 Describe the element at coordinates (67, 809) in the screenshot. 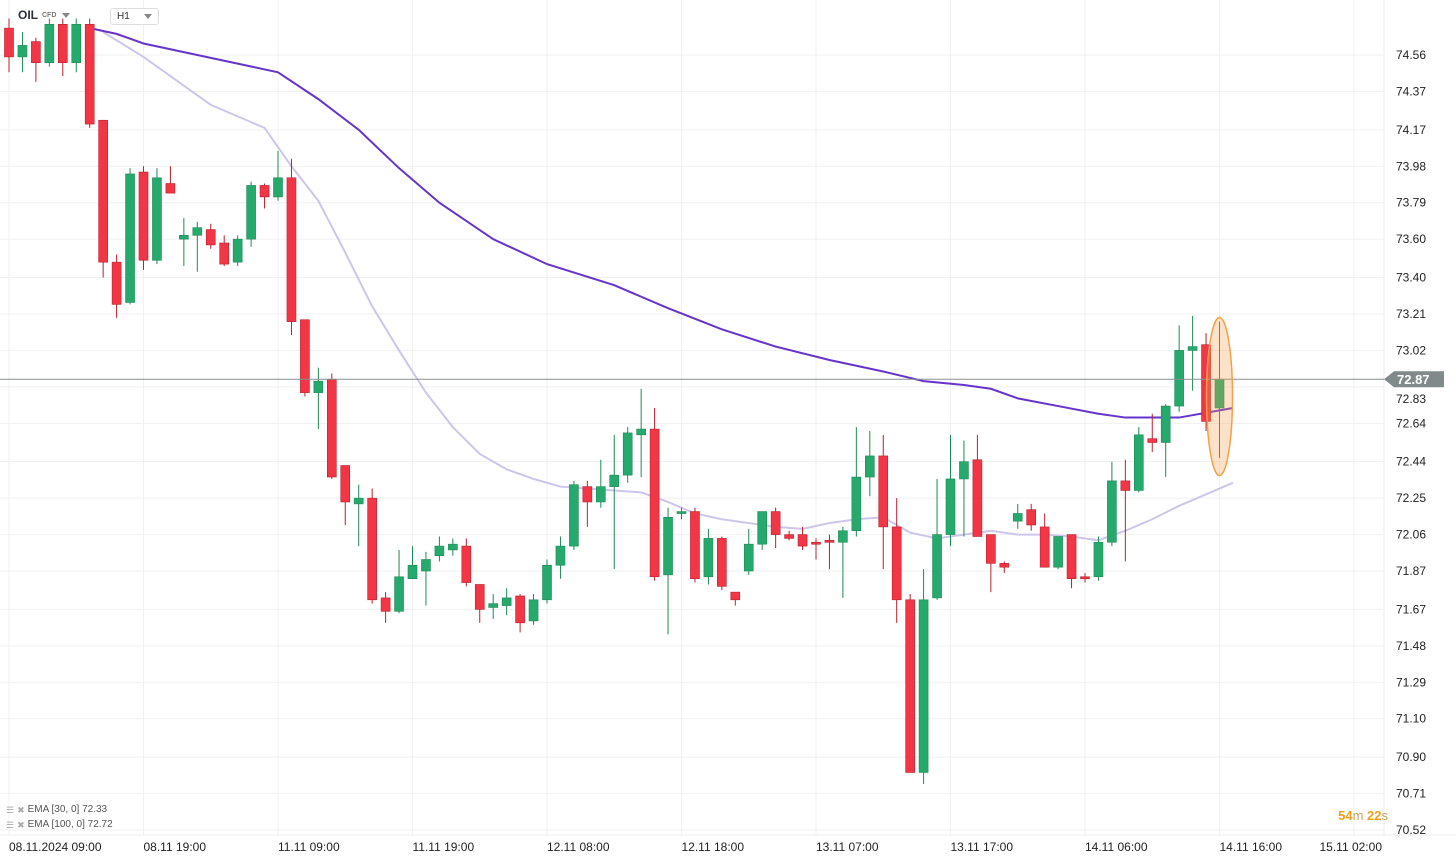

I see `indicator-label: EMA [30, 0] 72.33` at that location.